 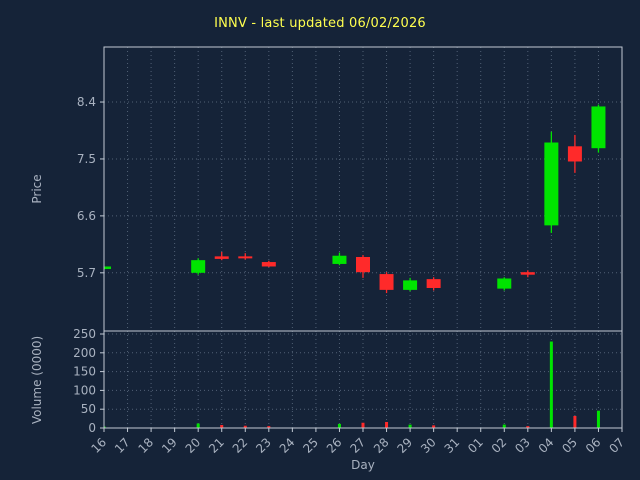 I want to click on volume-tick-label: 250, so click(x=84, y=334).